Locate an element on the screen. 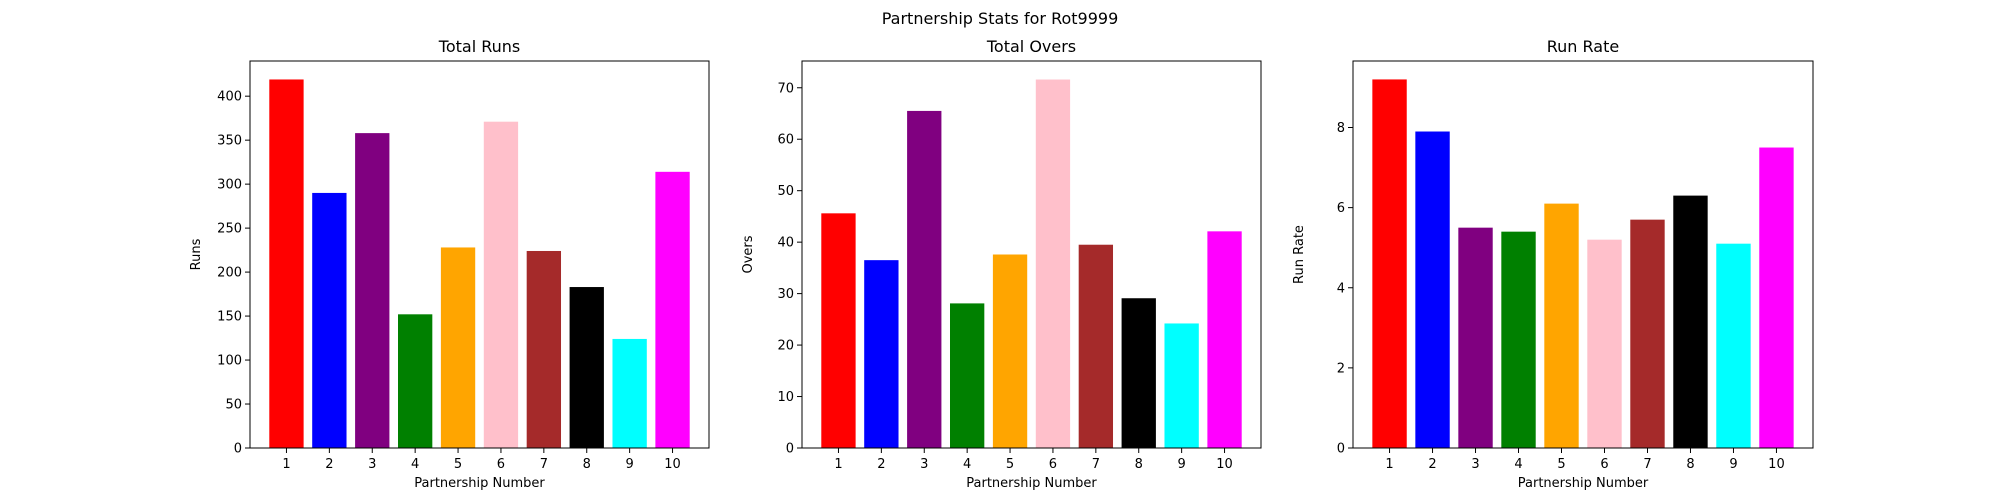 Image resolution: width=2000 pixels, height=504 pixels. y-tick-label: 4 is located at coordinates (1341, 288).